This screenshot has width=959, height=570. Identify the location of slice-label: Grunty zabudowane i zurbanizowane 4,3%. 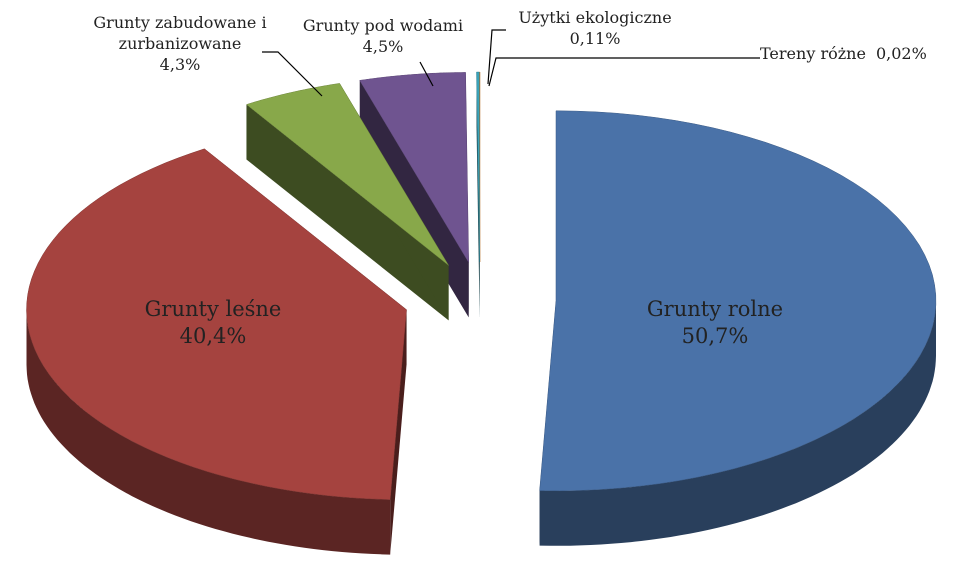
(180, 44).